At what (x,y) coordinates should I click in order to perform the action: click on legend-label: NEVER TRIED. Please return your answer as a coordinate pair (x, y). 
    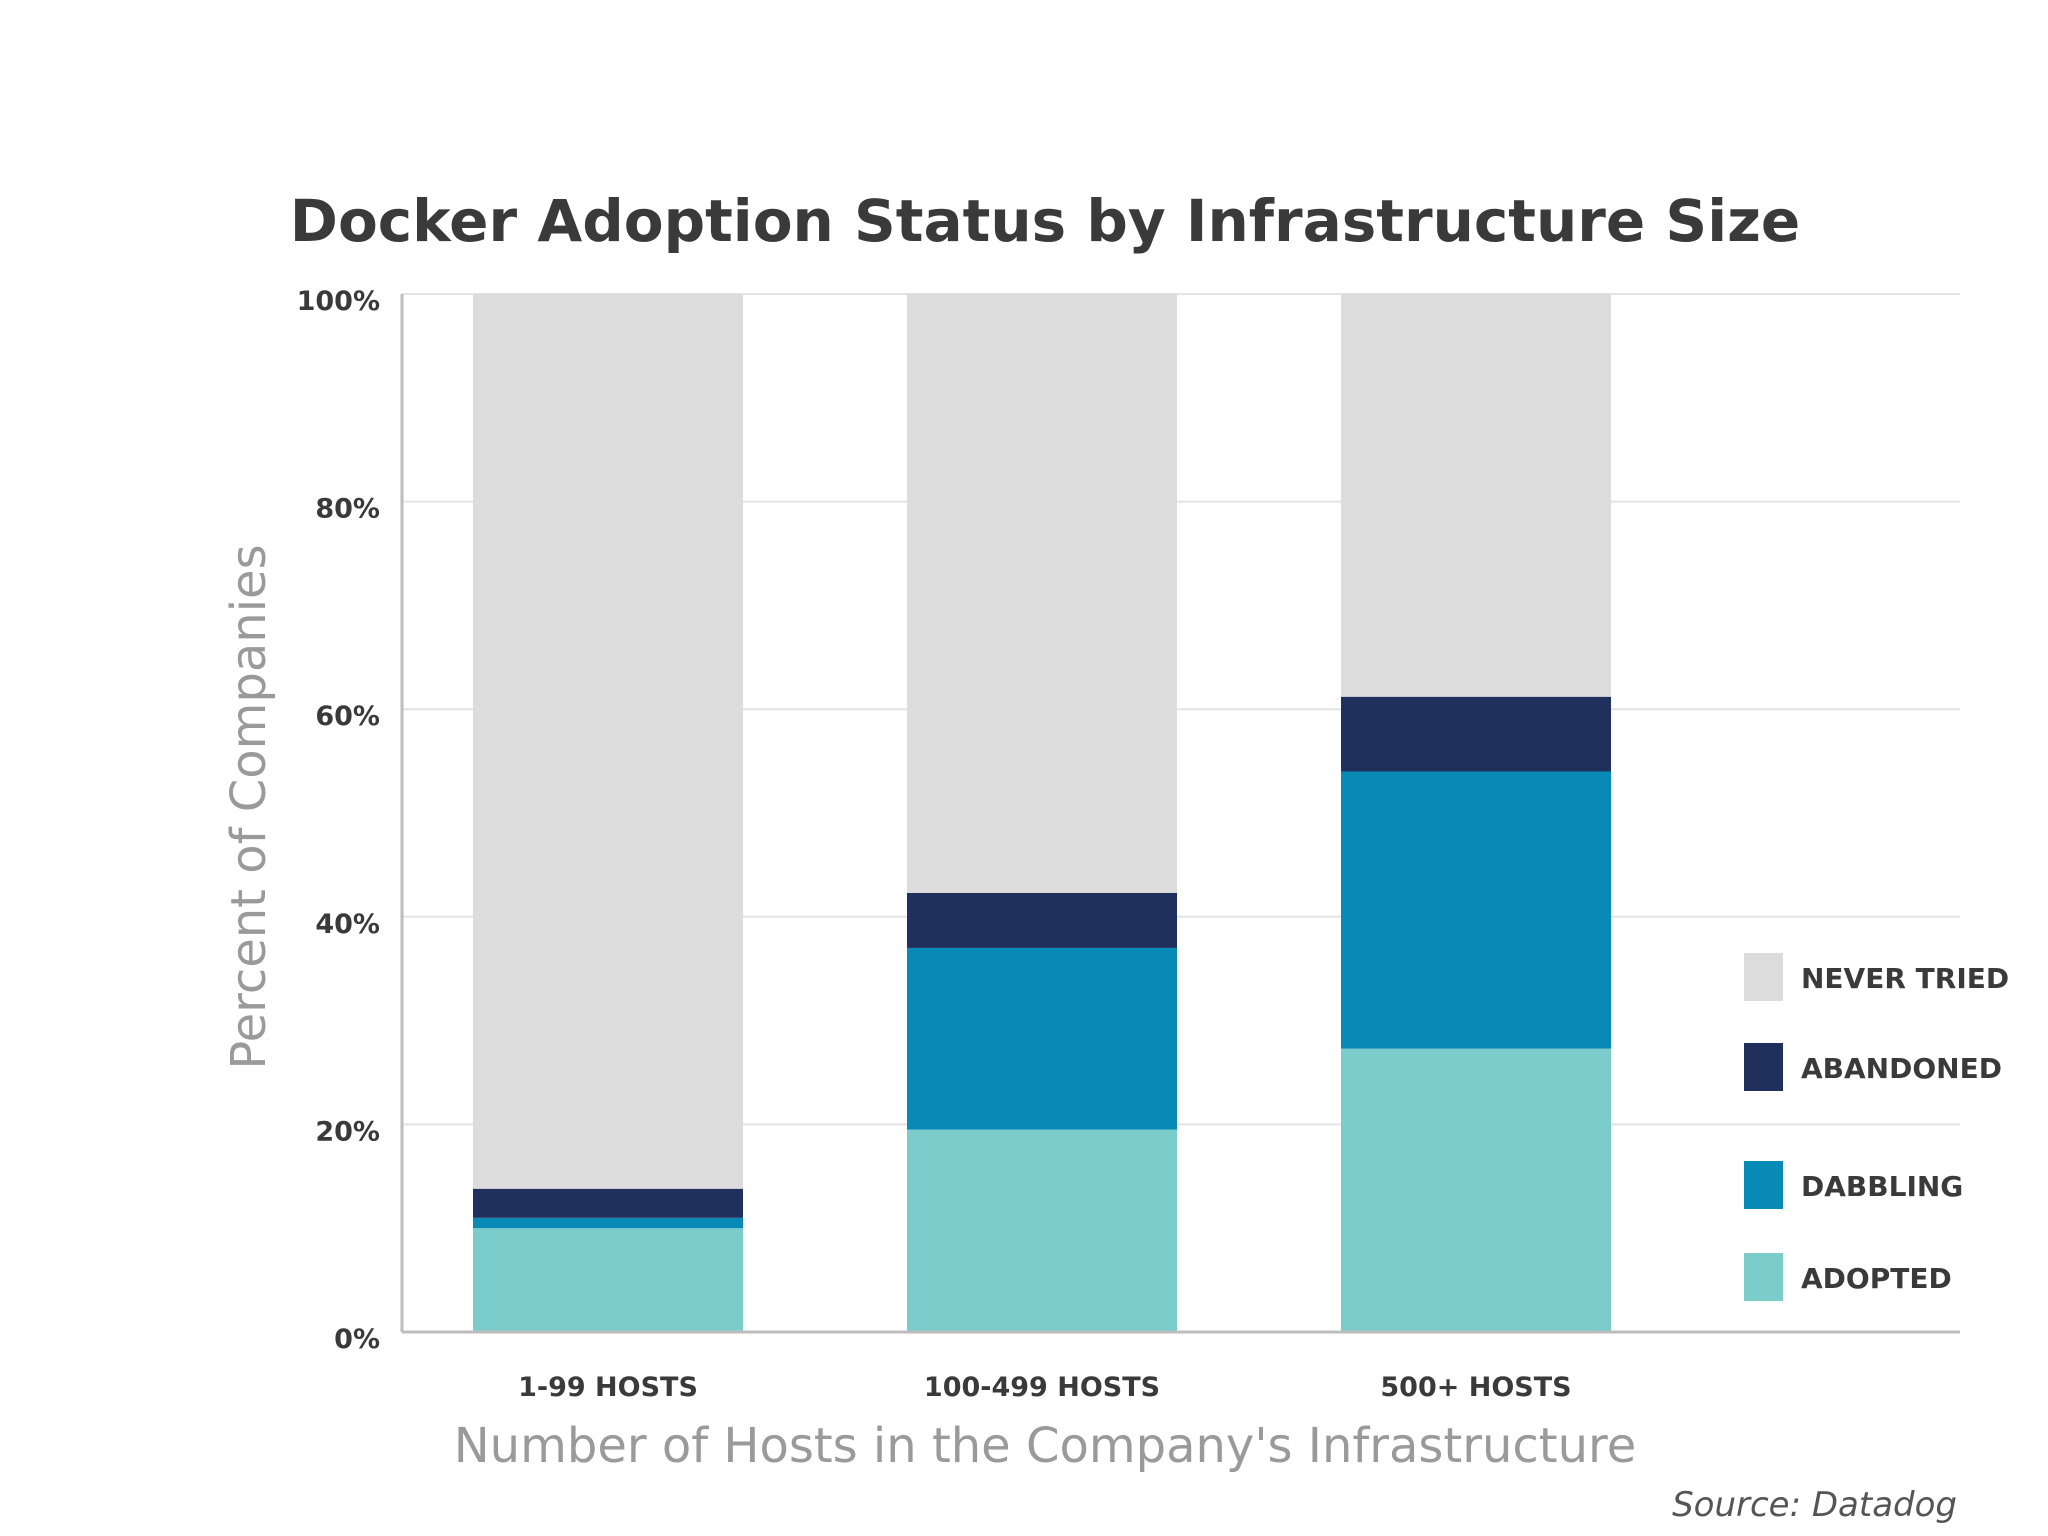
    Looking at the image, I should click on (1905, 978).